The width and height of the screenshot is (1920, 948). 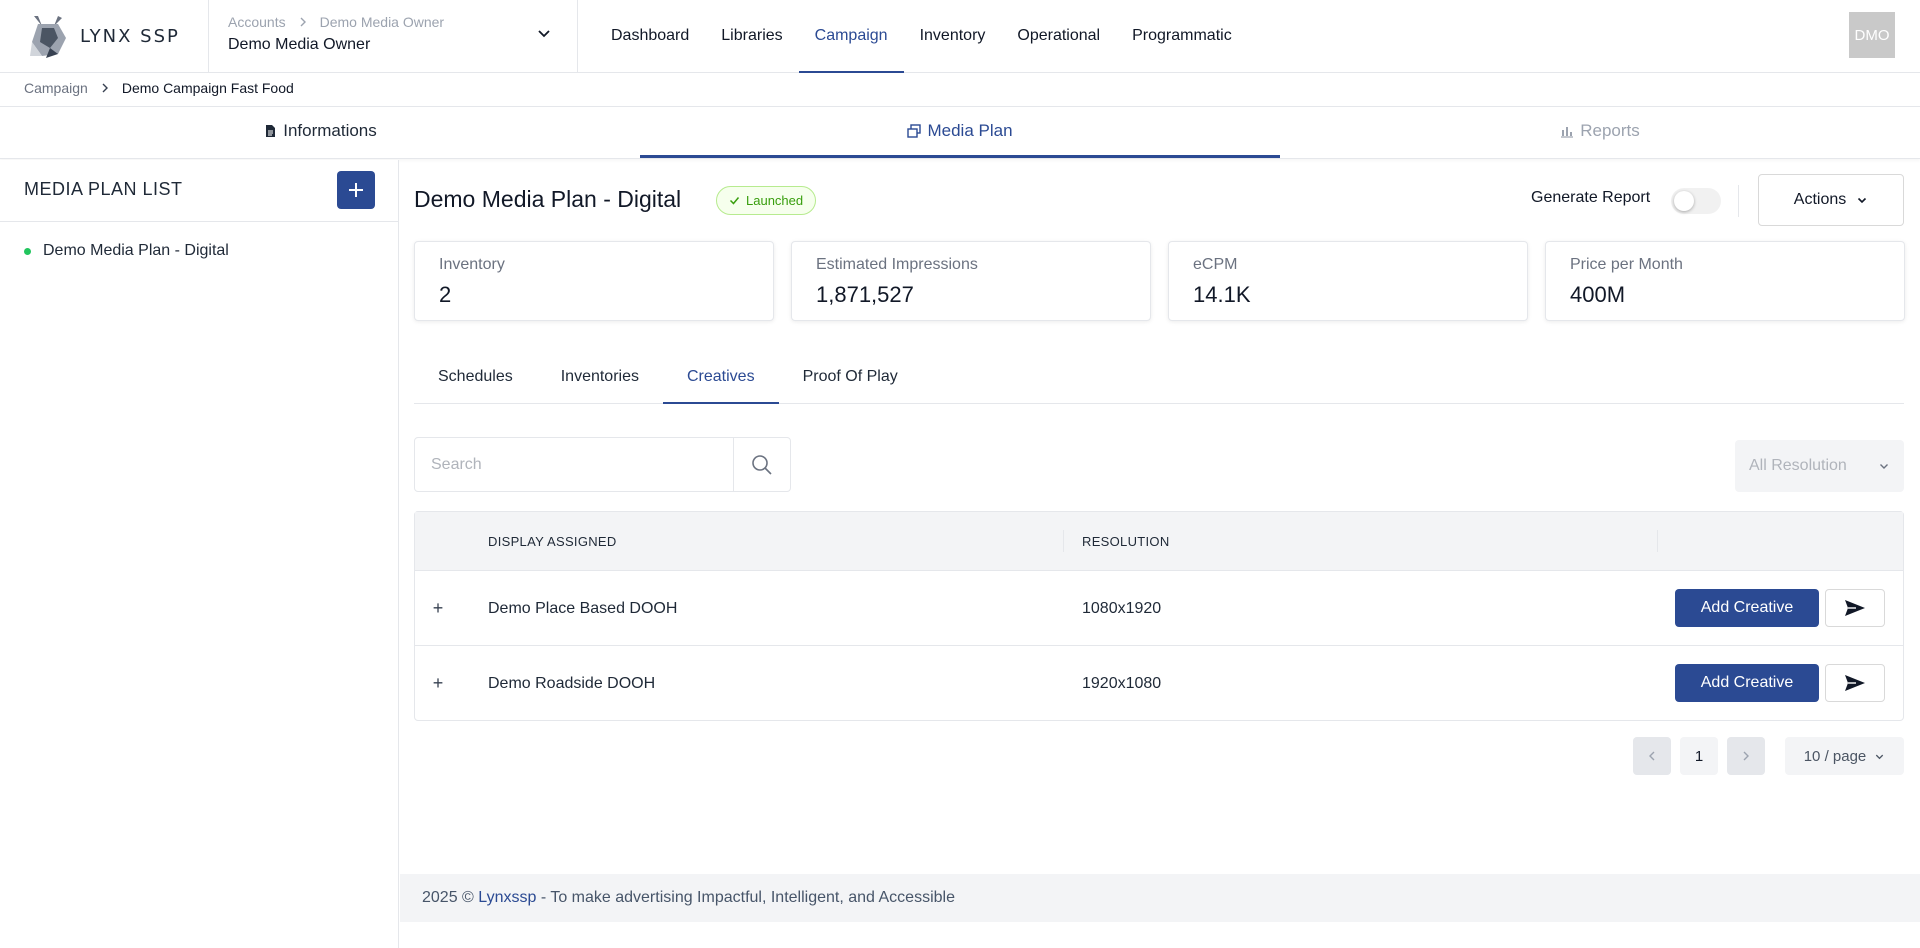 I want to click on toggle-knob, so click(x=1684, y=201).